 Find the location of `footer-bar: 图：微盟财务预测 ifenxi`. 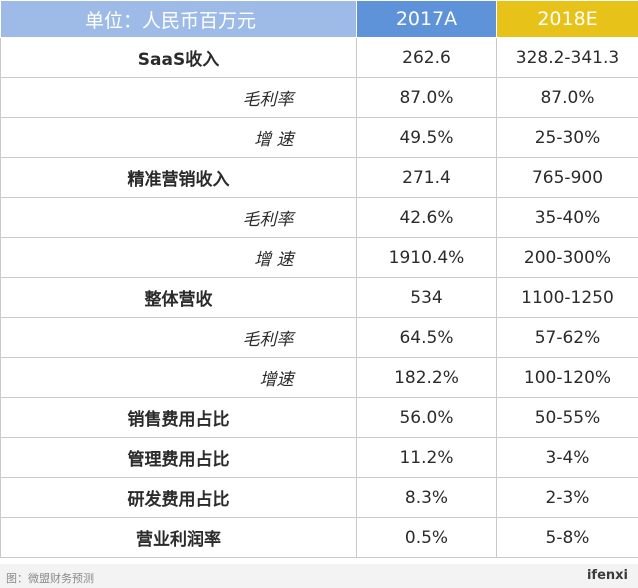

footer-bar: 图：微盟财务预测 ifenxi is located at coordinates (319, 576).